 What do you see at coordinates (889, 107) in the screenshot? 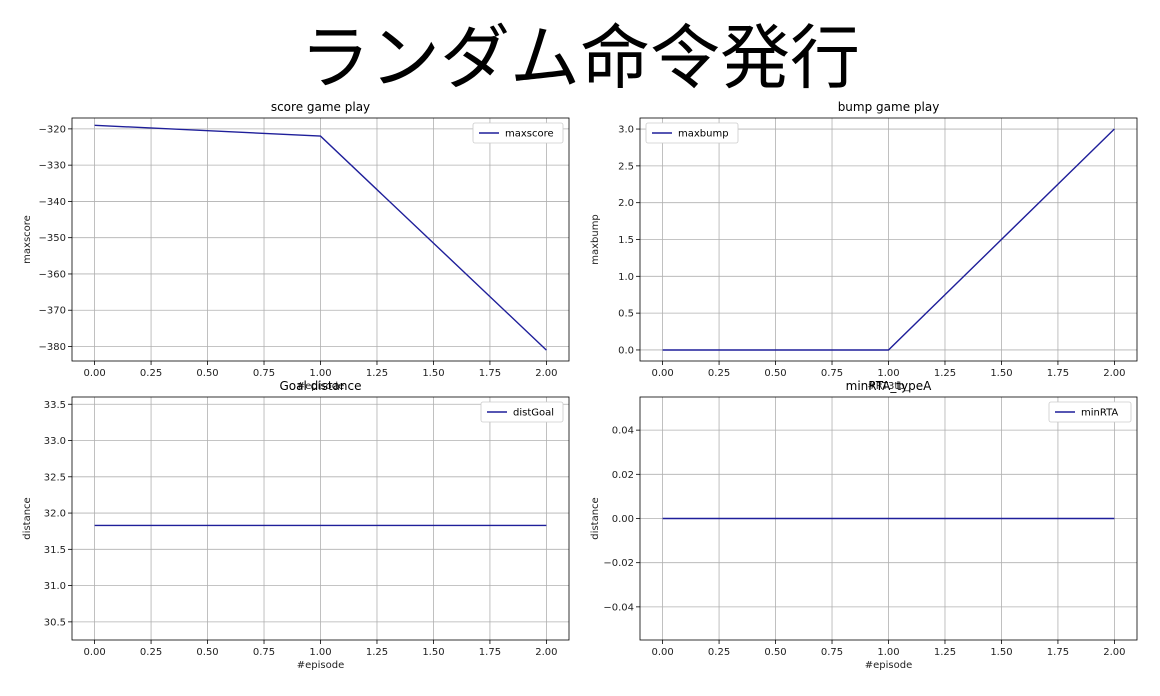
I see `chart-title: bump game play` at bounding box center [889, 107].